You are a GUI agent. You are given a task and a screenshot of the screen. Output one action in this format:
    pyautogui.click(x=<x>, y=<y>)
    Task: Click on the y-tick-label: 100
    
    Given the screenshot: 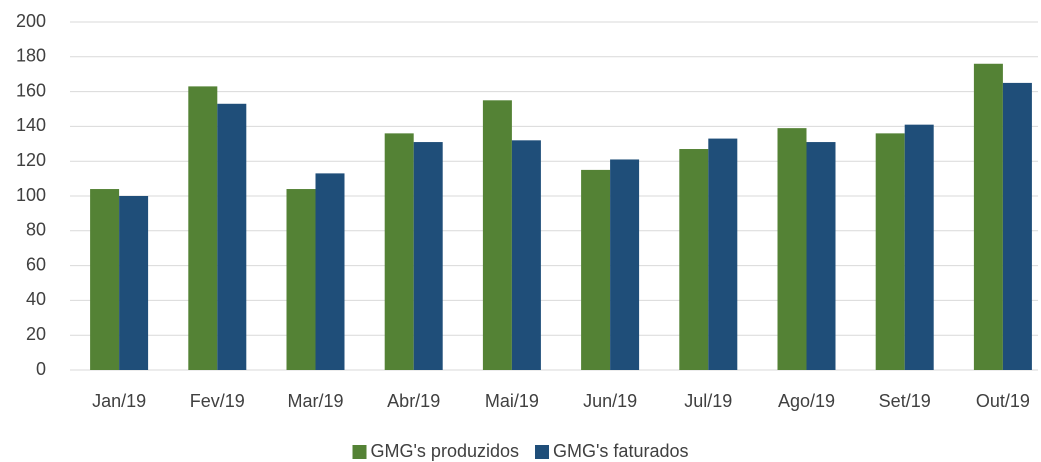 What is the action you would take?
    pyautogui.click(x=31, y=195)
    